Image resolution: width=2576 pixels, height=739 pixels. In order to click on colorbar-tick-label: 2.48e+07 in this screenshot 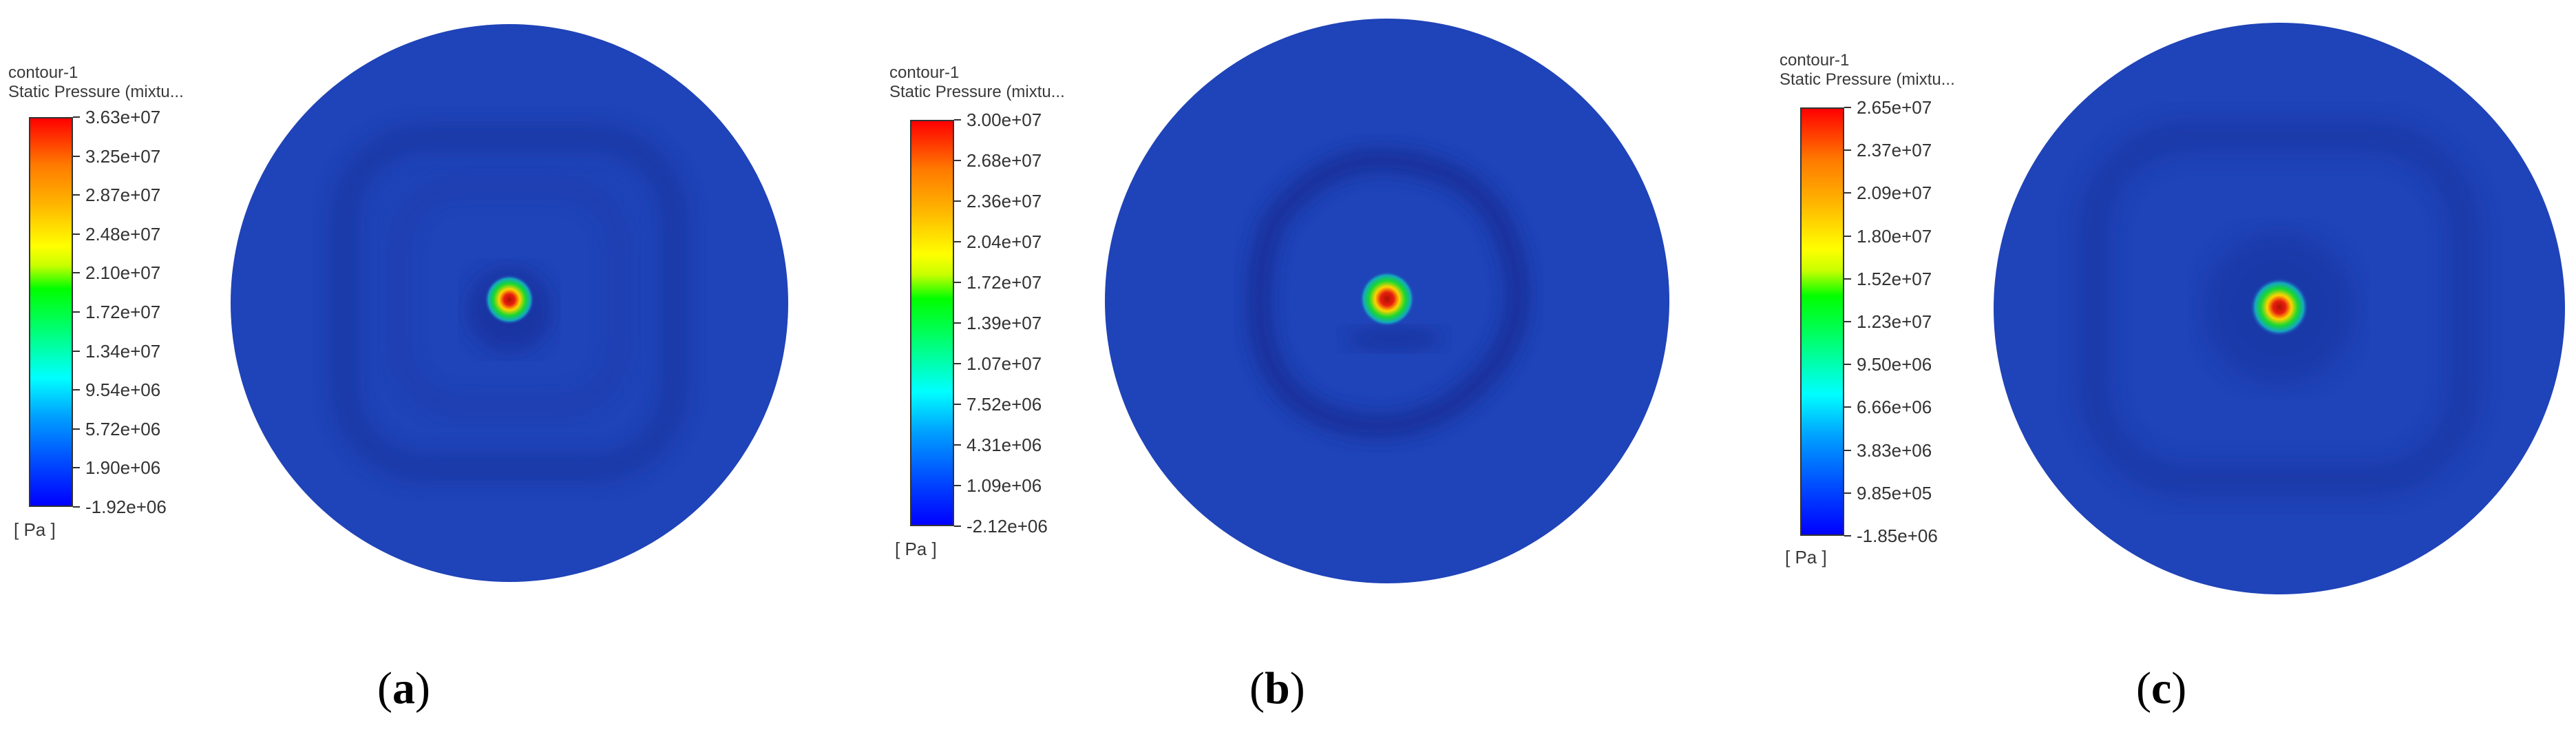, I will do `click(123, 234)`.